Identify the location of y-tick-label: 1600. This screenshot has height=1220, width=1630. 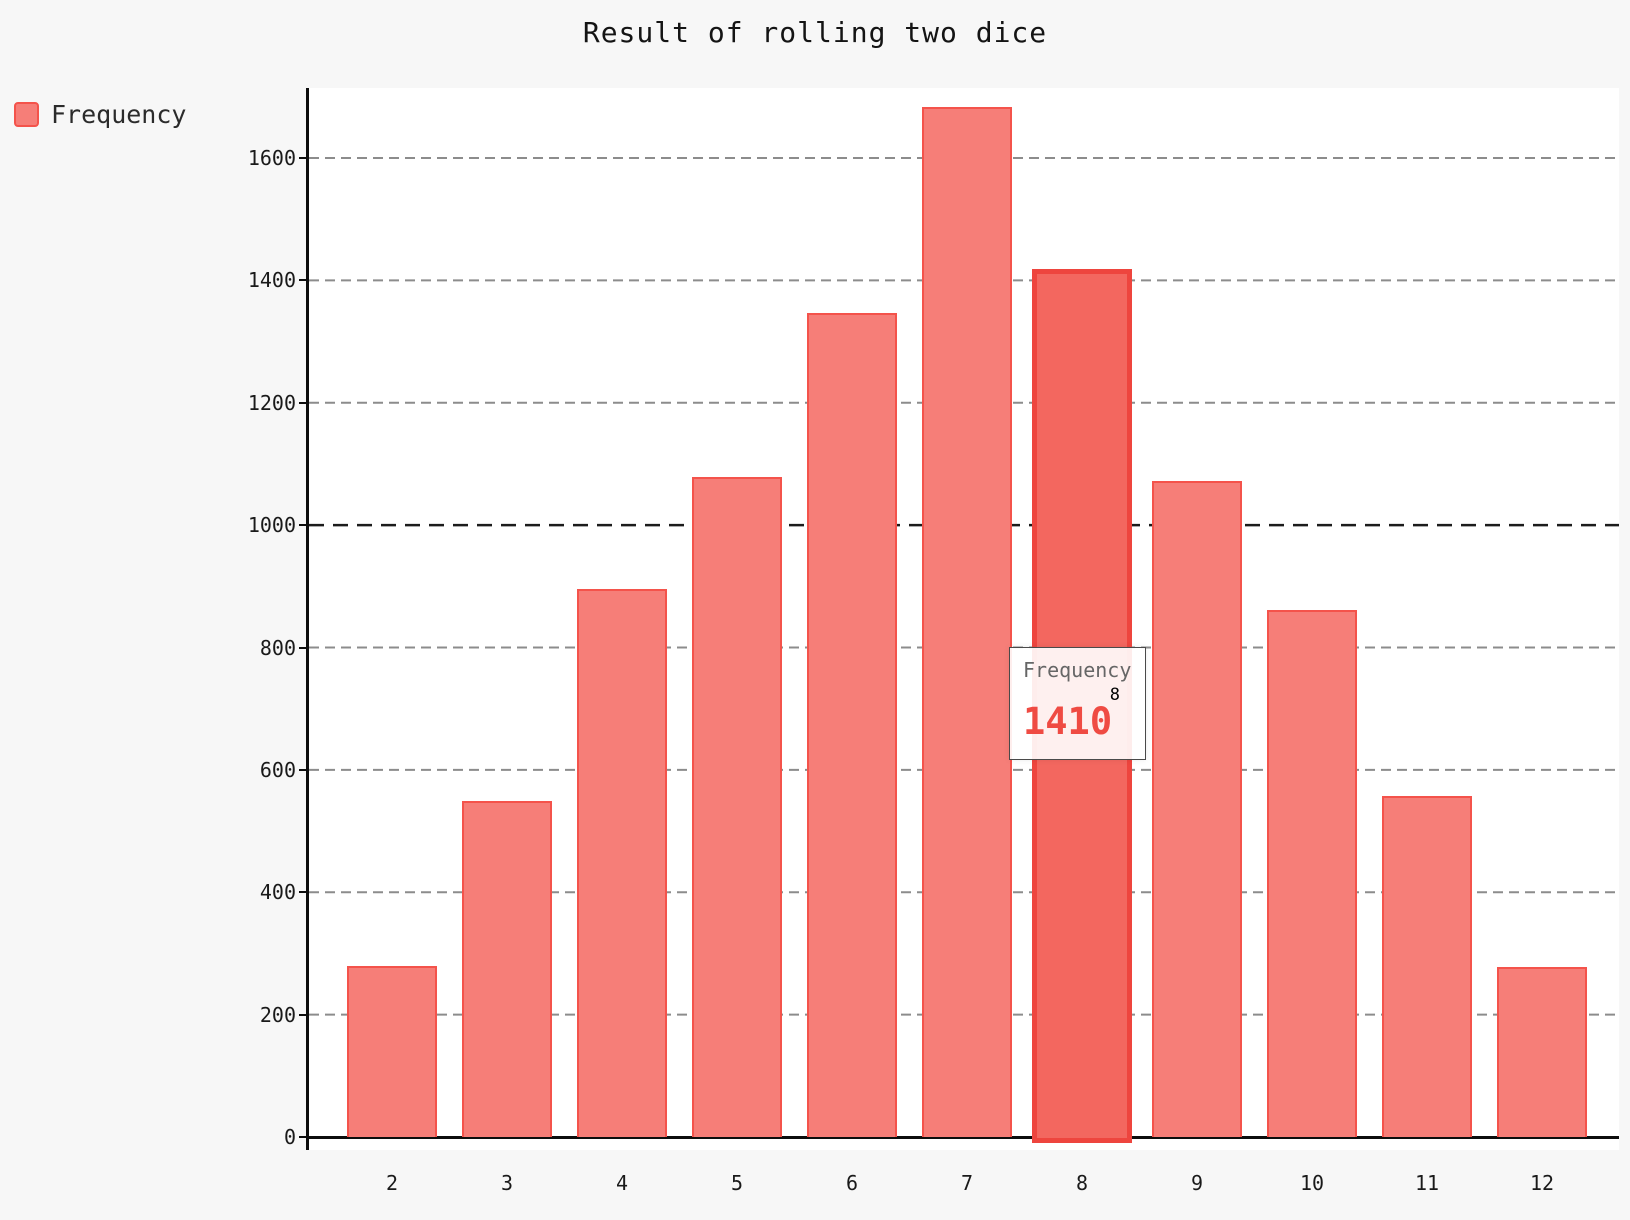
(271, 158).